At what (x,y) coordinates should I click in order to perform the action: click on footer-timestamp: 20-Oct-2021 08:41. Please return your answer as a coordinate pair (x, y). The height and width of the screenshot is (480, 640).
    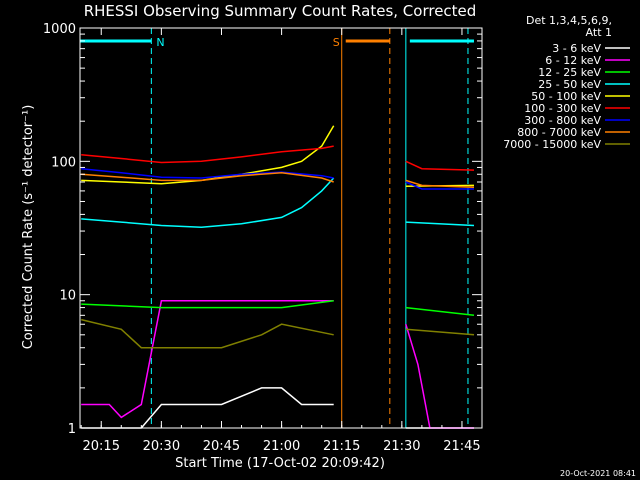
    Looking at the image, I should click on (598, 473).